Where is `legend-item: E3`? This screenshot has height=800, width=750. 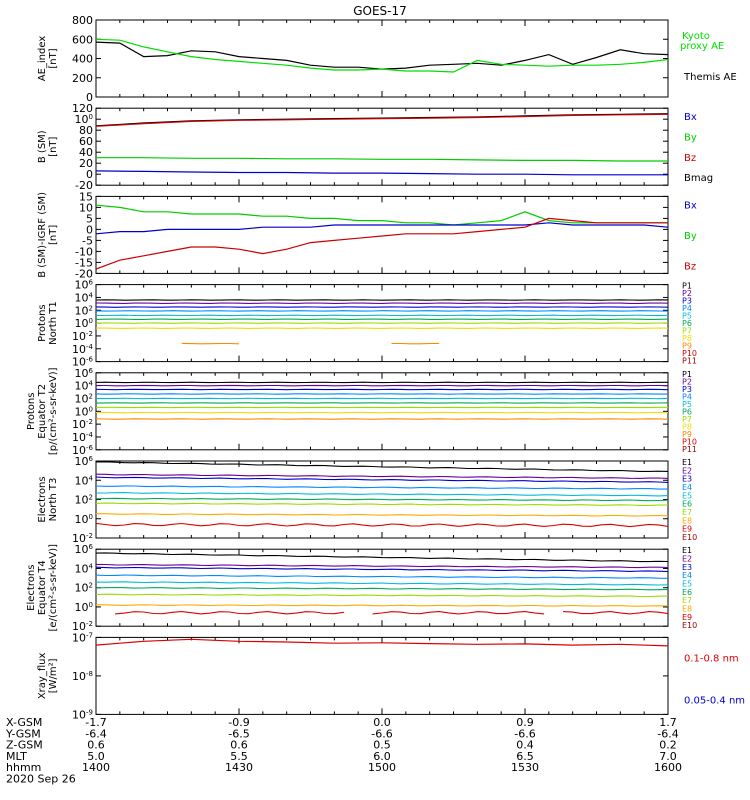 legend-item: E3 is located at coordinates (687, 567).